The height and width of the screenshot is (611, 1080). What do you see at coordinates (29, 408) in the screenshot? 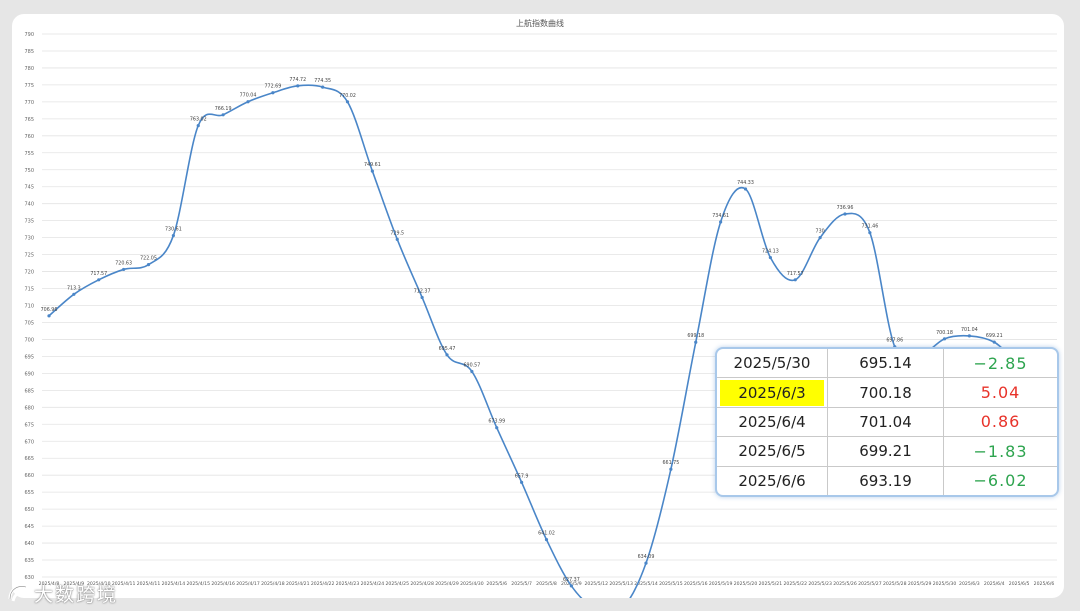
I see `y-tick-label: 680` at bounding box center [29, 408].